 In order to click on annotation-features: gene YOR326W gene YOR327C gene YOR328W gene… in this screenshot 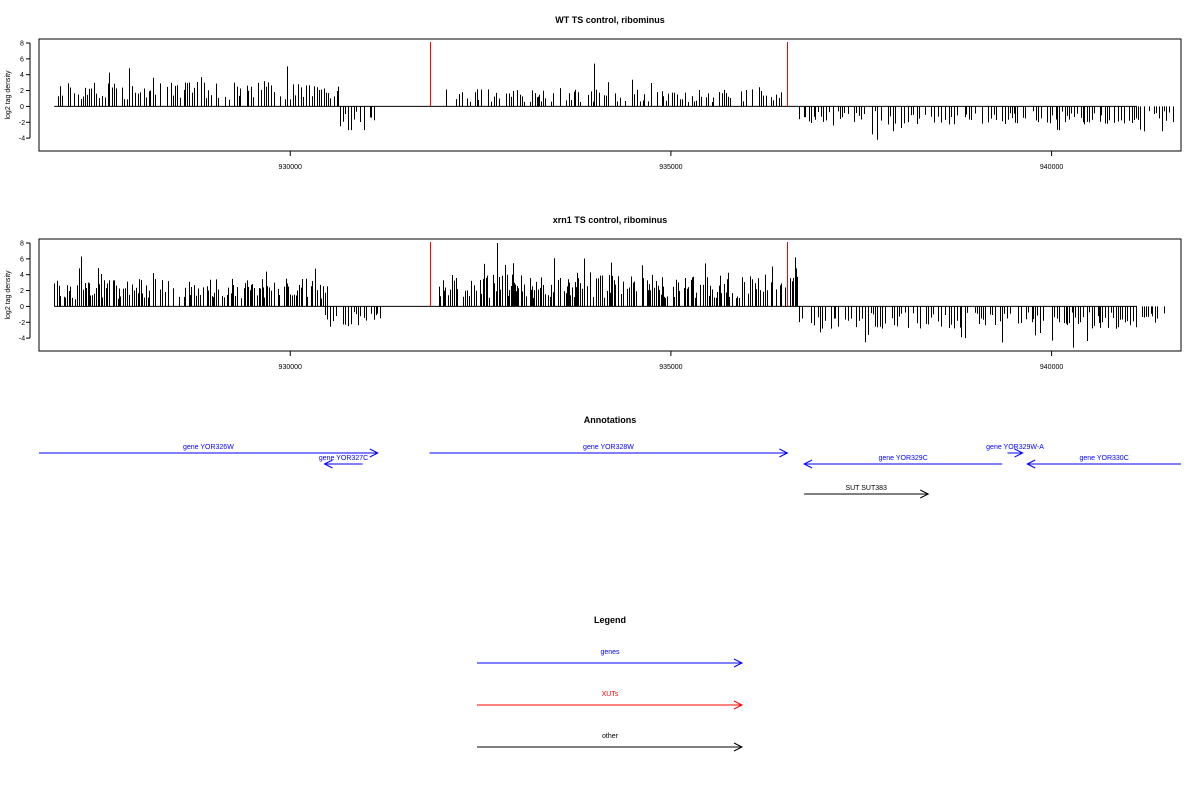, I will do `click(610, 471)`.